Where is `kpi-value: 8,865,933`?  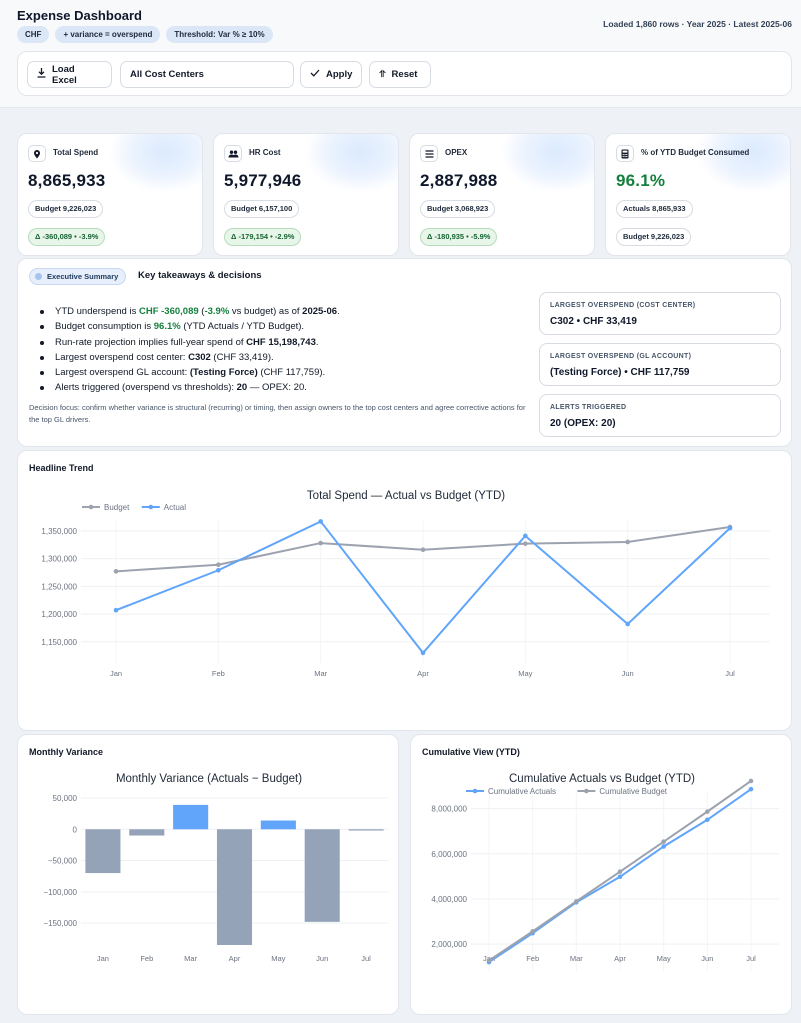 kpi-value: 8,865,933 is located at coordinates (67, 180).